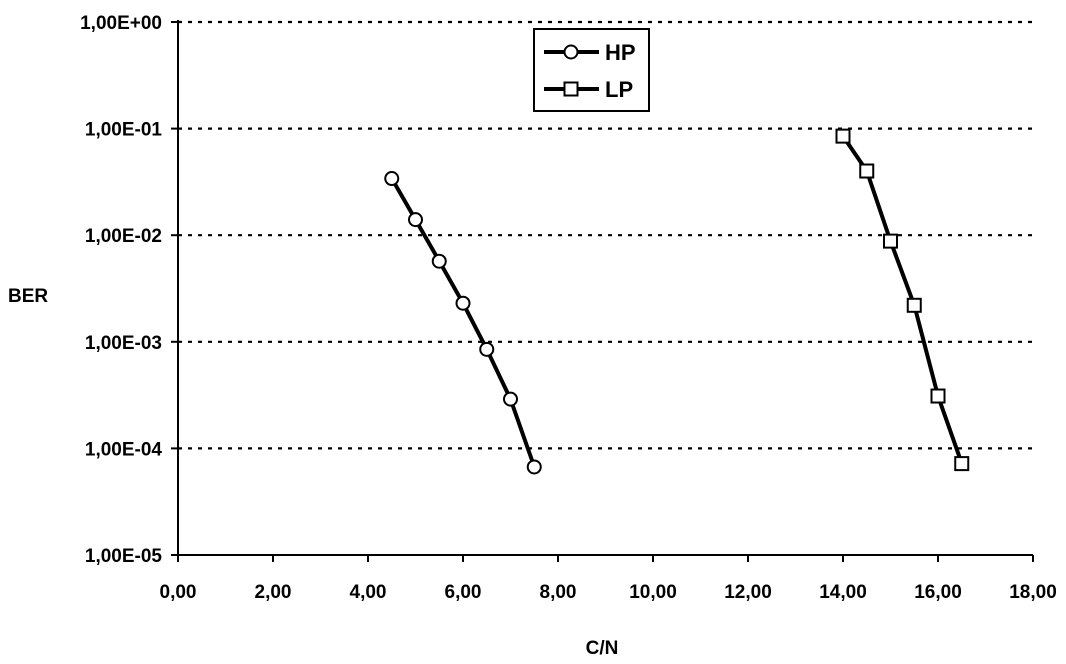  What do you see at coordinates (1033, 592) in the screenshot?
I see `x-tick-label: 18,00` at bounding box center [1033, 592].